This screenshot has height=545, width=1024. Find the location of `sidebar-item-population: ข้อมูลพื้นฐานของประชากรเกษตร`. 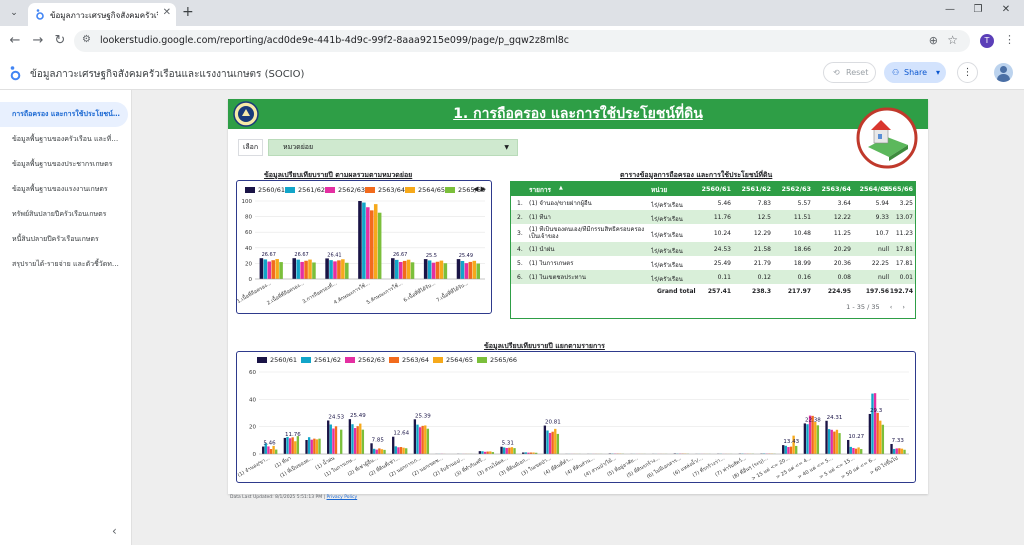

sidebar-item-population: ข้อมูลพื้นฐานของประชากรเกษตร is located at coordinates (62, 164).